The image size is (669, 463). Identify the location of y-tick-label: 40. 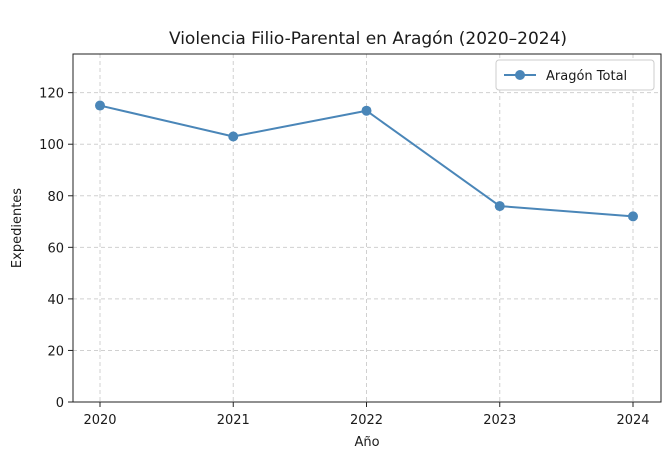
(55, 300).